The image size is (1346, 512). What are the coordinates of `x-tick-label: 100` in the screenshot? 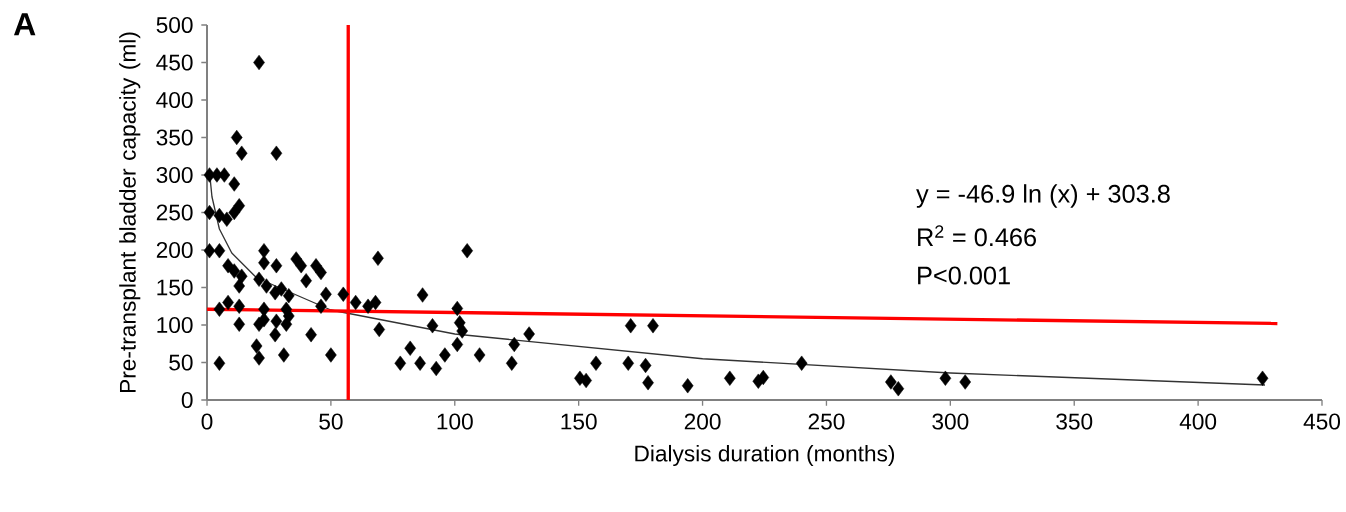 It's located at (455, 421).